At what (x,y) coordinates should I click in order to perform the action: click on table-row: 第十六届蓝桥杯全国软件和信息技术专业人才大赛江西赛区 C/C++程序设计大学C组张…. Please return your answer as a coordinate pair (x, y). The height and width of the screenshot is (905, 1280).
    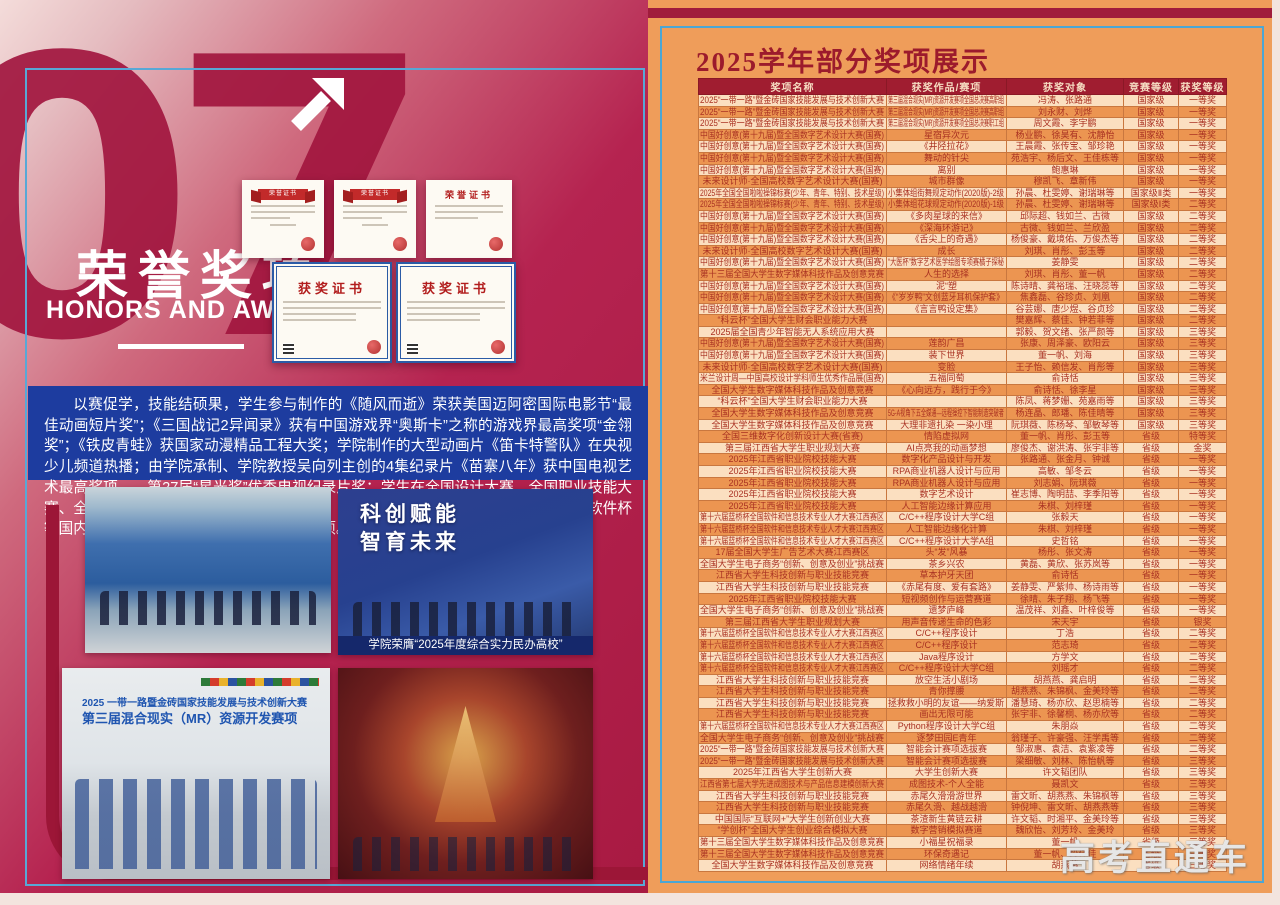
    Looking at the image, I should click on (962, 517).